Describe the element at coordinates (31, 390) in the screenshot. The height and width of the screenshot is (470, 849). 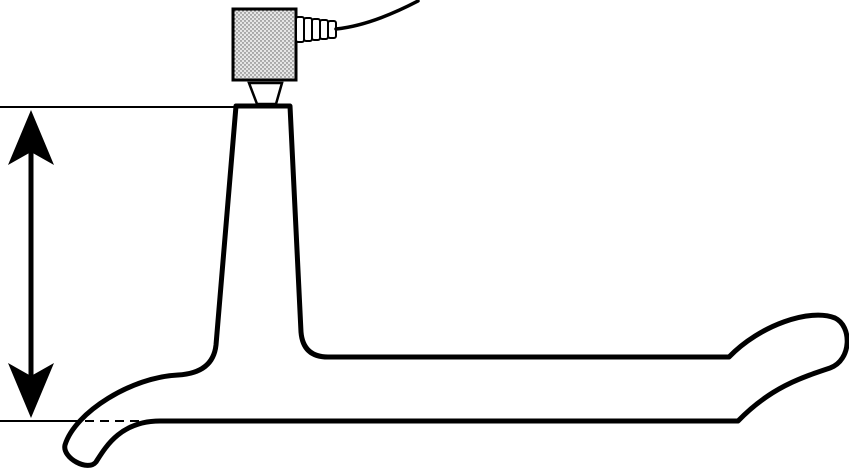
I see `arrow-head-bottom` at that location.